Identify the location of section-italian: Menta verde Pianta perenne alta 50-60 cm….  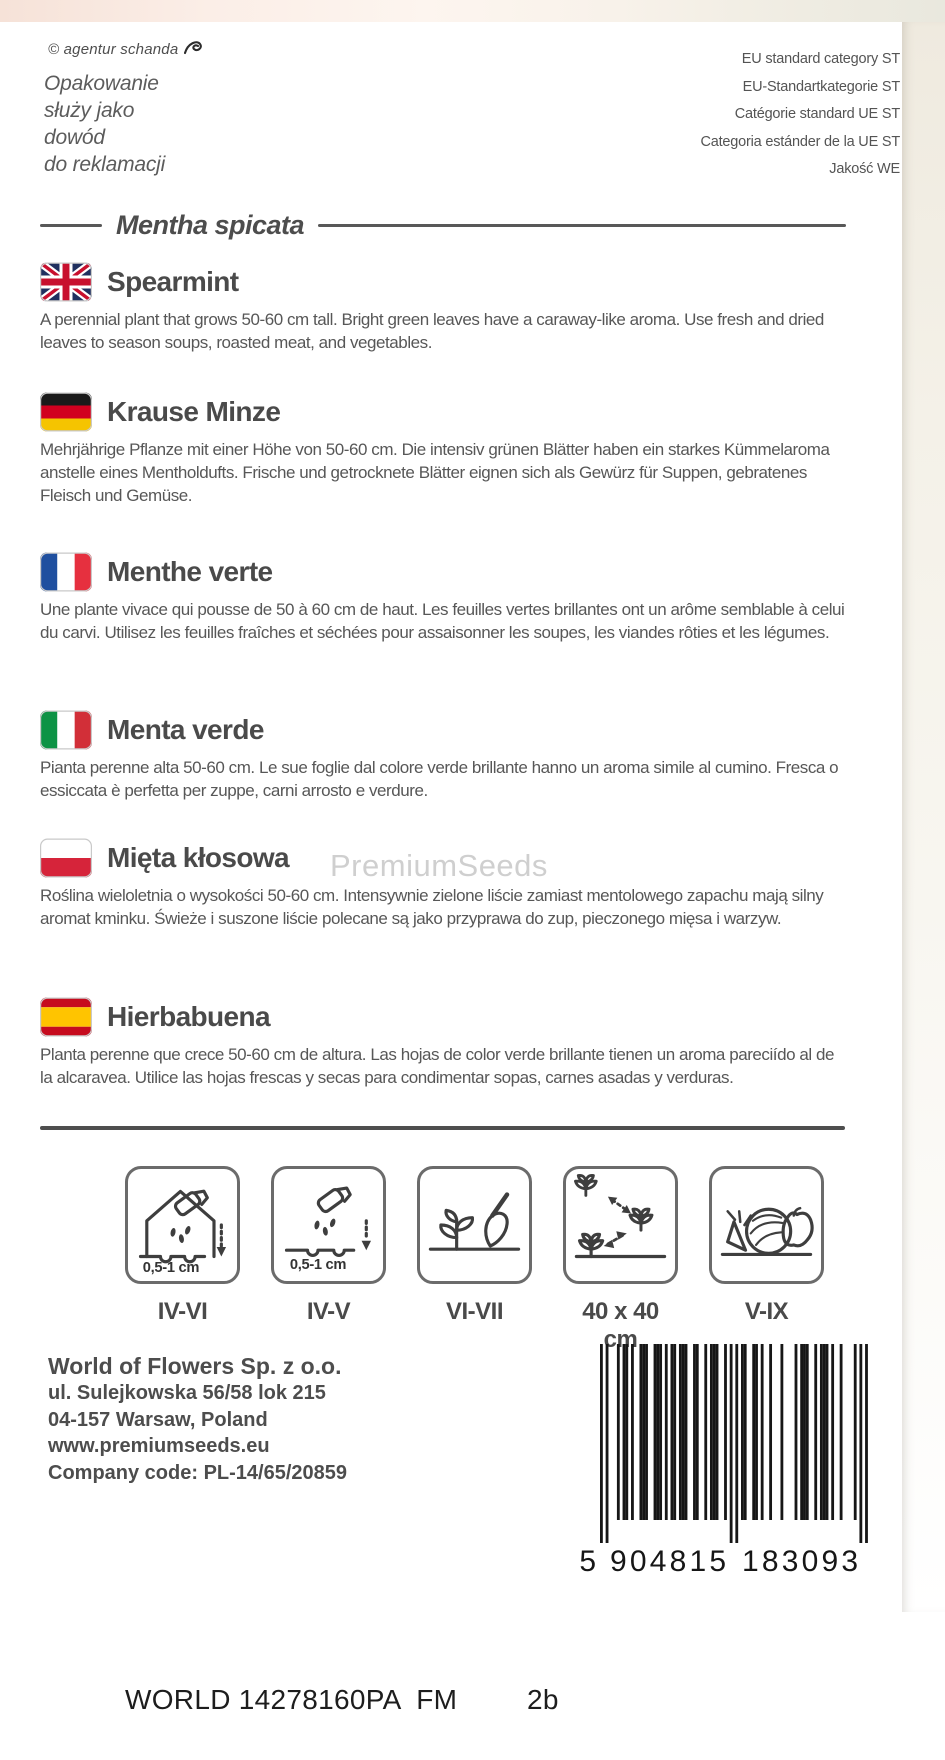
(443, 756).